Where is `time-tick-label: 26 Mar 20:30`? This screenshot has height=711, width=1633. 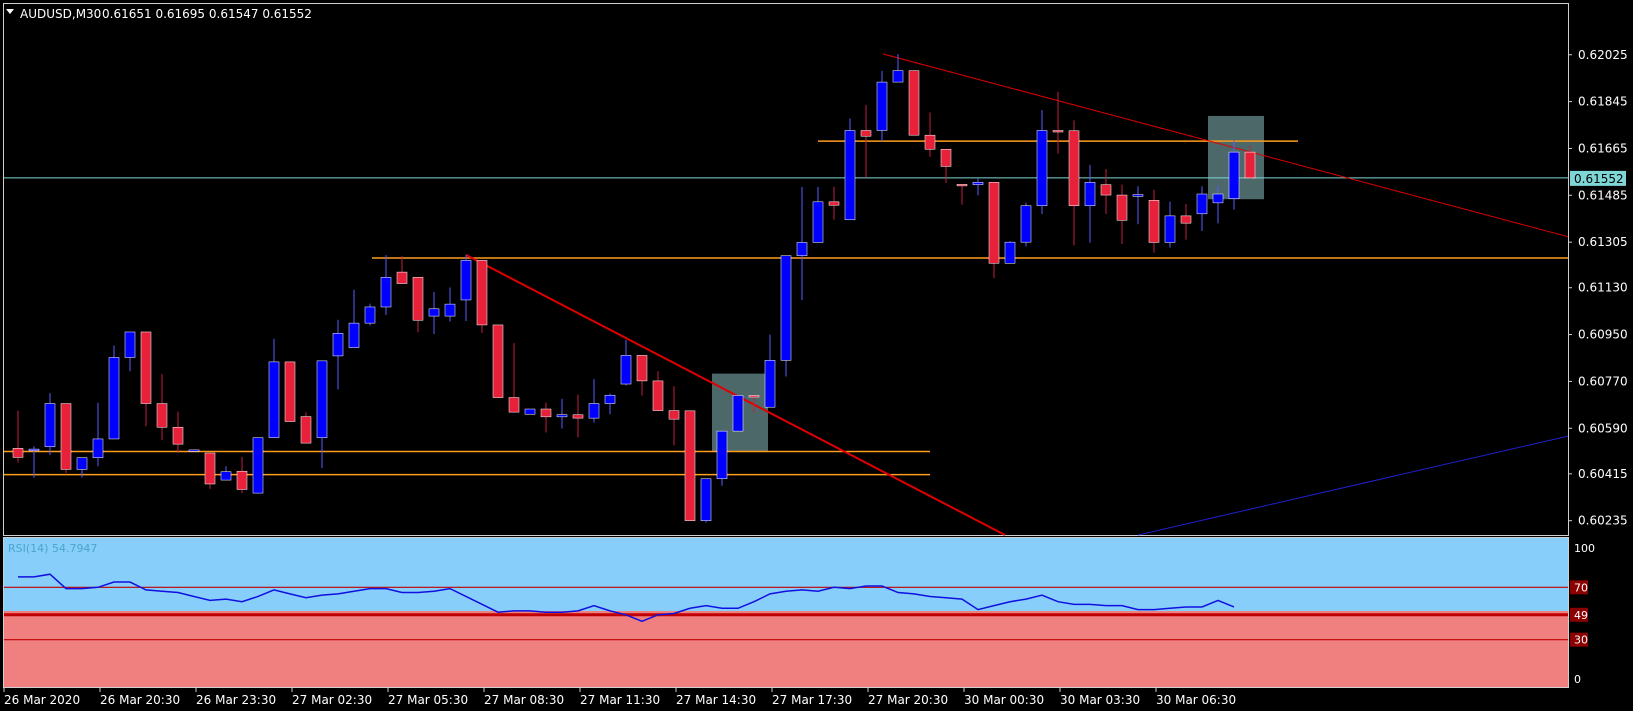 time-tick-label: 26 Mar 20:30 is located at coordinates (140, 700).